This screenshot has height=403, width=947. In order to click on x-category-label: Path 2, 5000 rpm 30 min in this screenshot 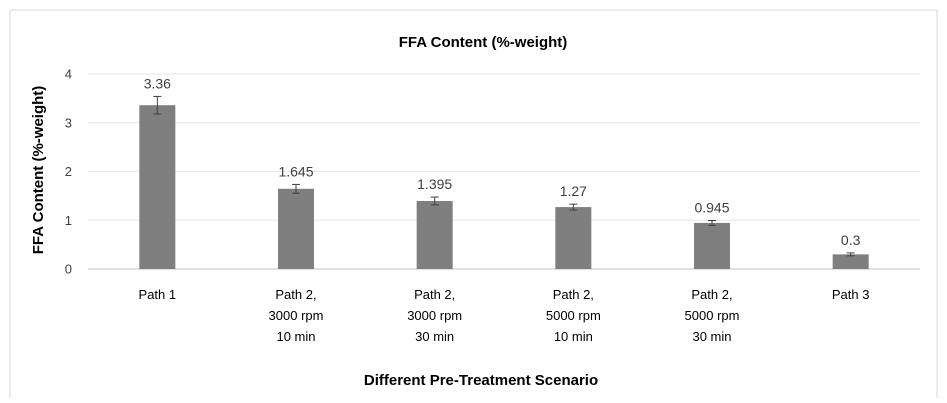, I will do `click(712, 315)`.